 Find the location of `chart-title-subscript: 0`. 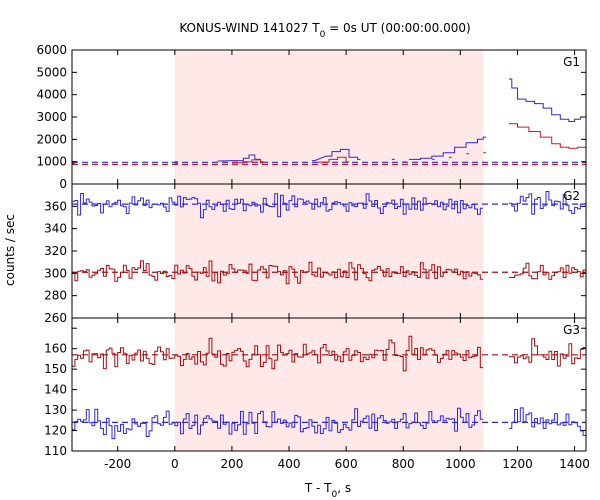

chart-title-subscript: 0 is located at coordinates (323, 35).